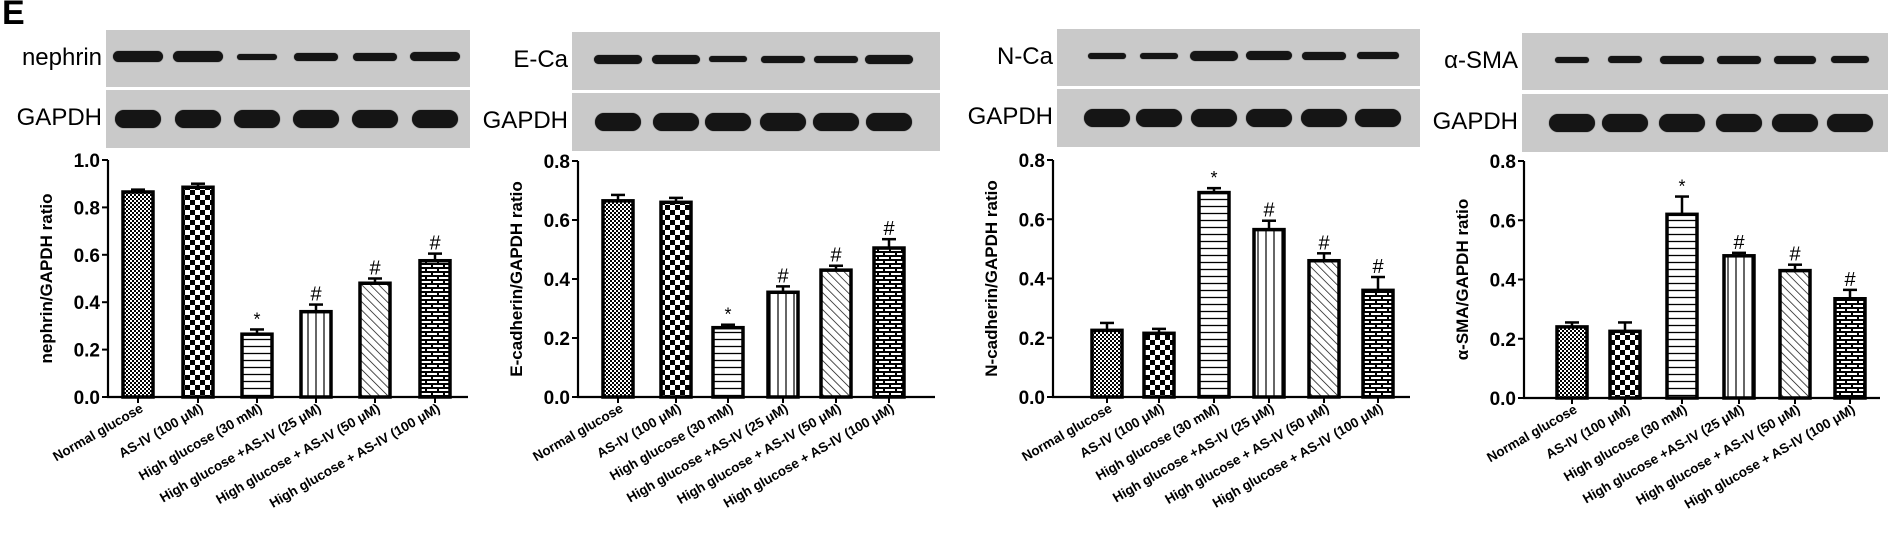 This screenshot has height=540, width=1889. Describe the element at coordinates (288, 58) in the screenshot. I see `western-blot-nephrin` at that location.